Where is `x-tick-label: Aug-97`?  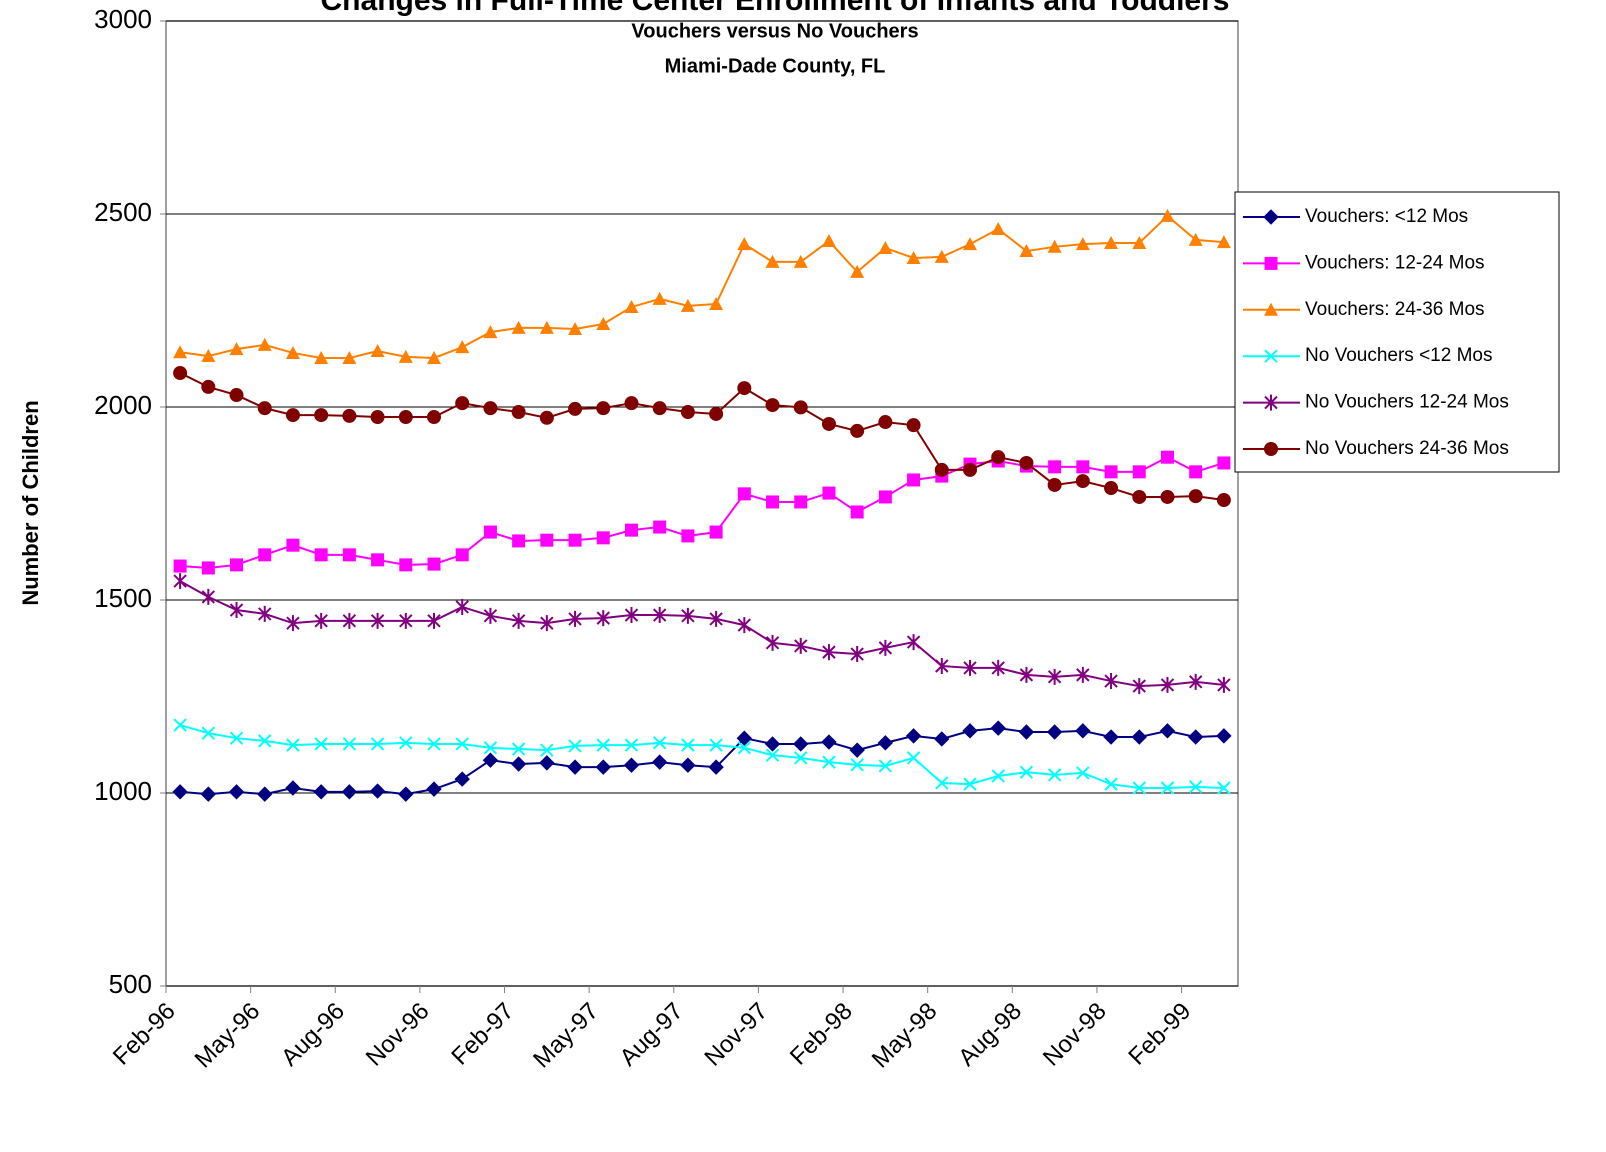 x-tick-label: Aug-97 is located at coordinates (652, 1035).